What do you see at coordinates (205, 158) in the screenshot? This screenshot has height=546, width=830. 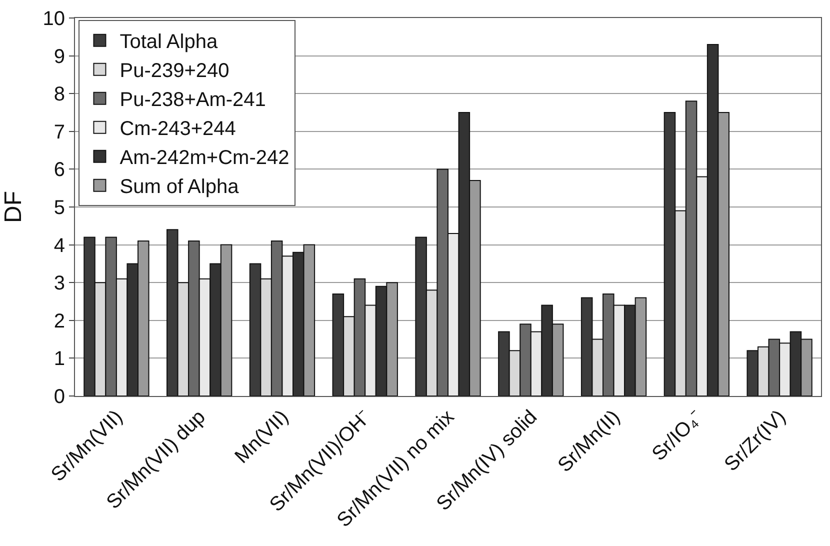 I see `legend-label: Am-242m+Cm-242` at bounding box center [205, 158].